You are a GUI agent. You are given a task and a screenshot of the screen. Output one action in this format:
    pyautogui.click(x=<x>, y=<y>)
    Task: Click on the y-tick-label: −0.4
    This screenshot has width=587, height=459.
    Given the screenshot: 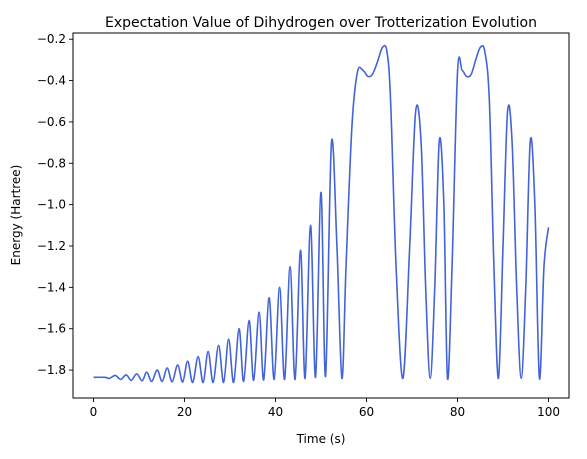 What is the action you would take?
    pyautogui.click(x=51, y=81)
    